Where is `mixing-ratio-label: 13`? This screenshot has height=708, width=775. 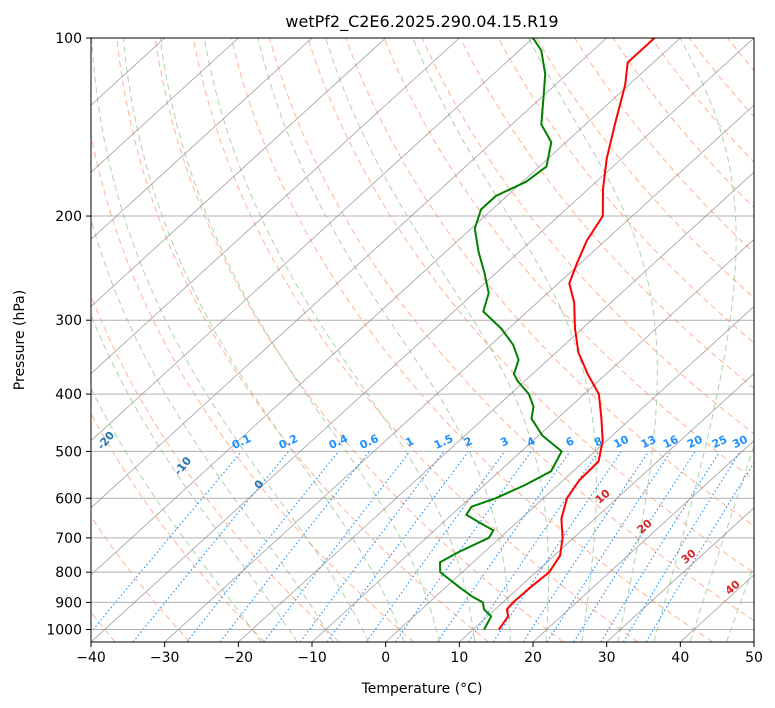 mixing-ratio-label: 13 is located at coordinates (648, 442).